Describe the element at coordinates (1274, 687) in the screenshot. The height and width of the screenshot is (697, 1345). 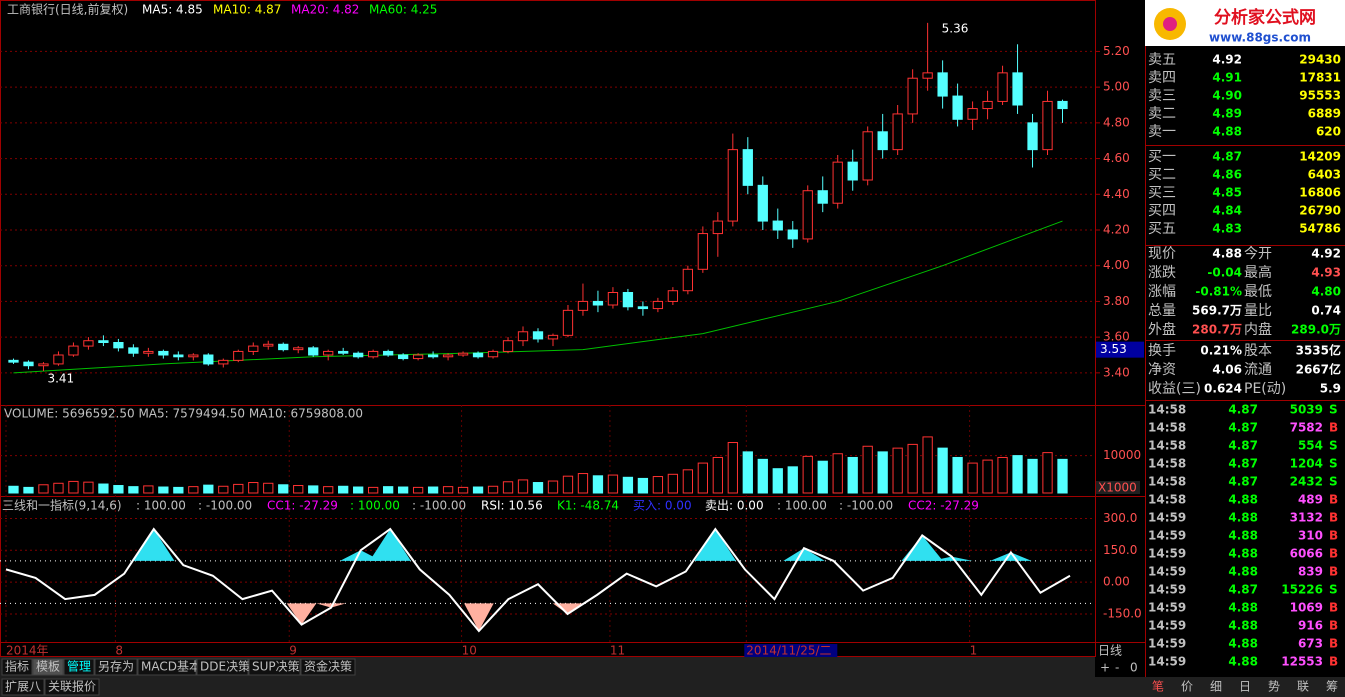
I see `side-tab: 势` at that location.